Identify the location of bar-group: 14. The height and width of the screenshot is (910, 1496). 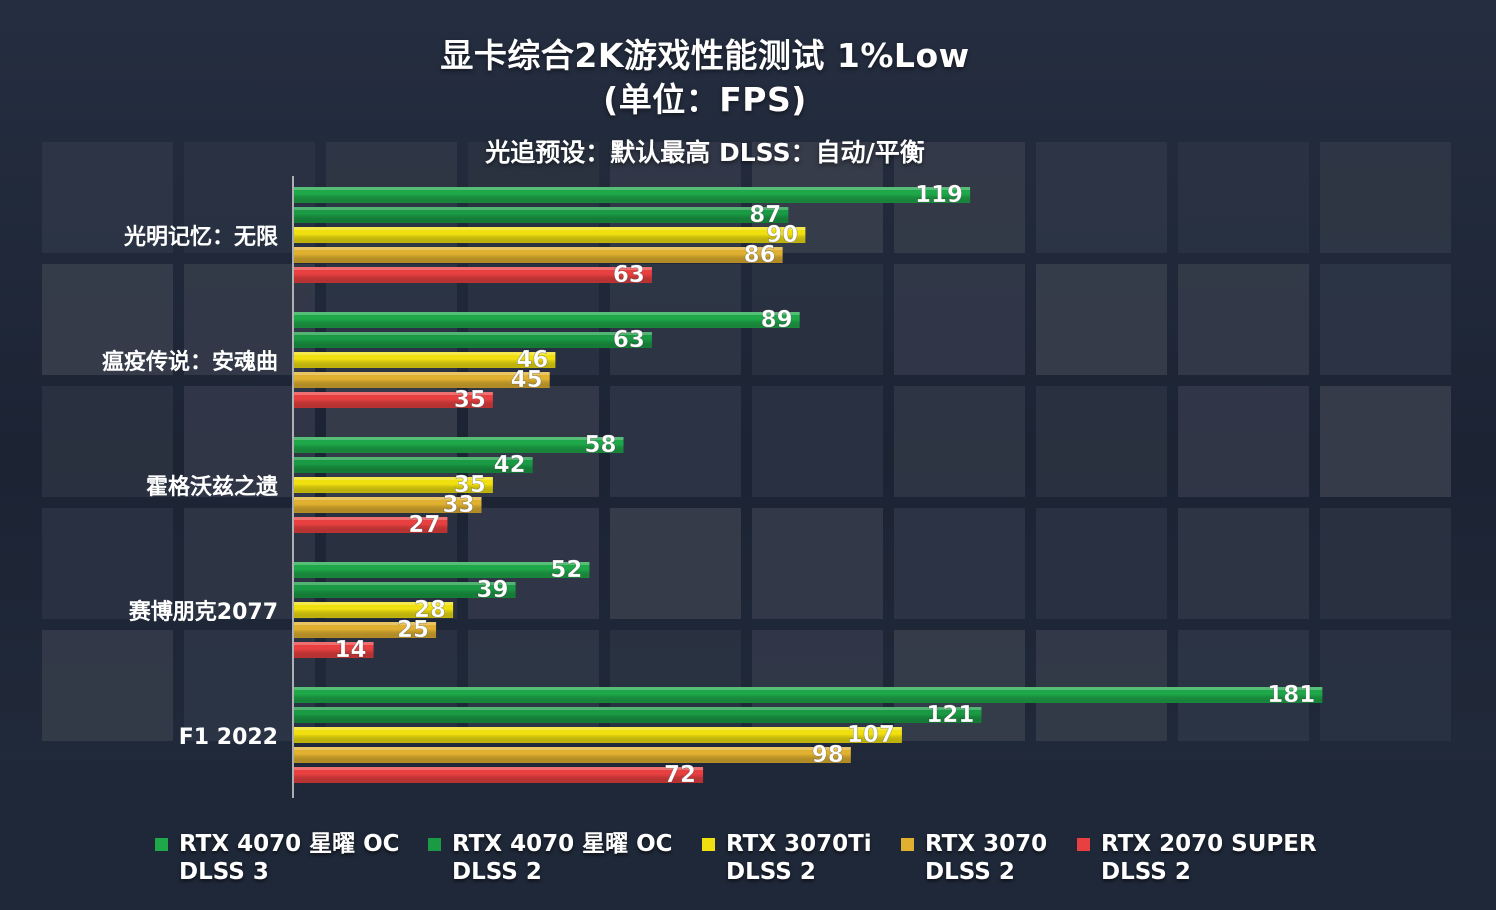
(334, 650).